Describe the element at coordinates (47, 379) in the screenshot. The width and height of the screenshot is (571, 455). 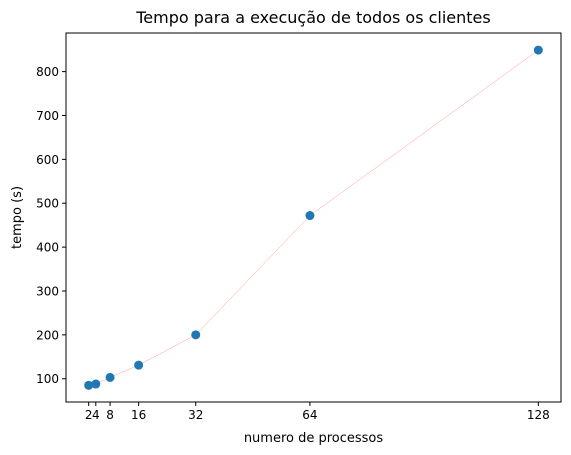
I see `y-tick-label: 100` at that location.